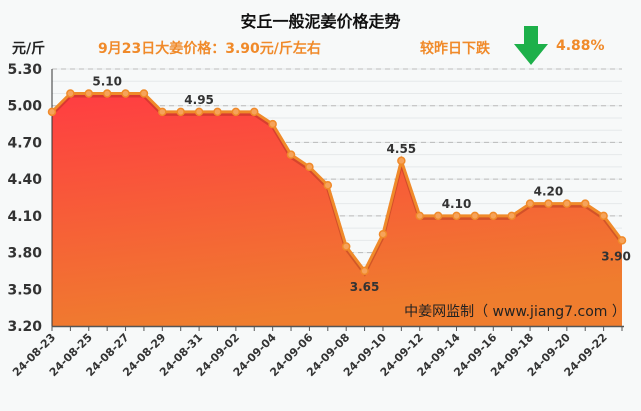  What do you see at coordinates (549, 192) in the screenshot?
I see `data-label: 4.20` at bounding box center [549, 192].